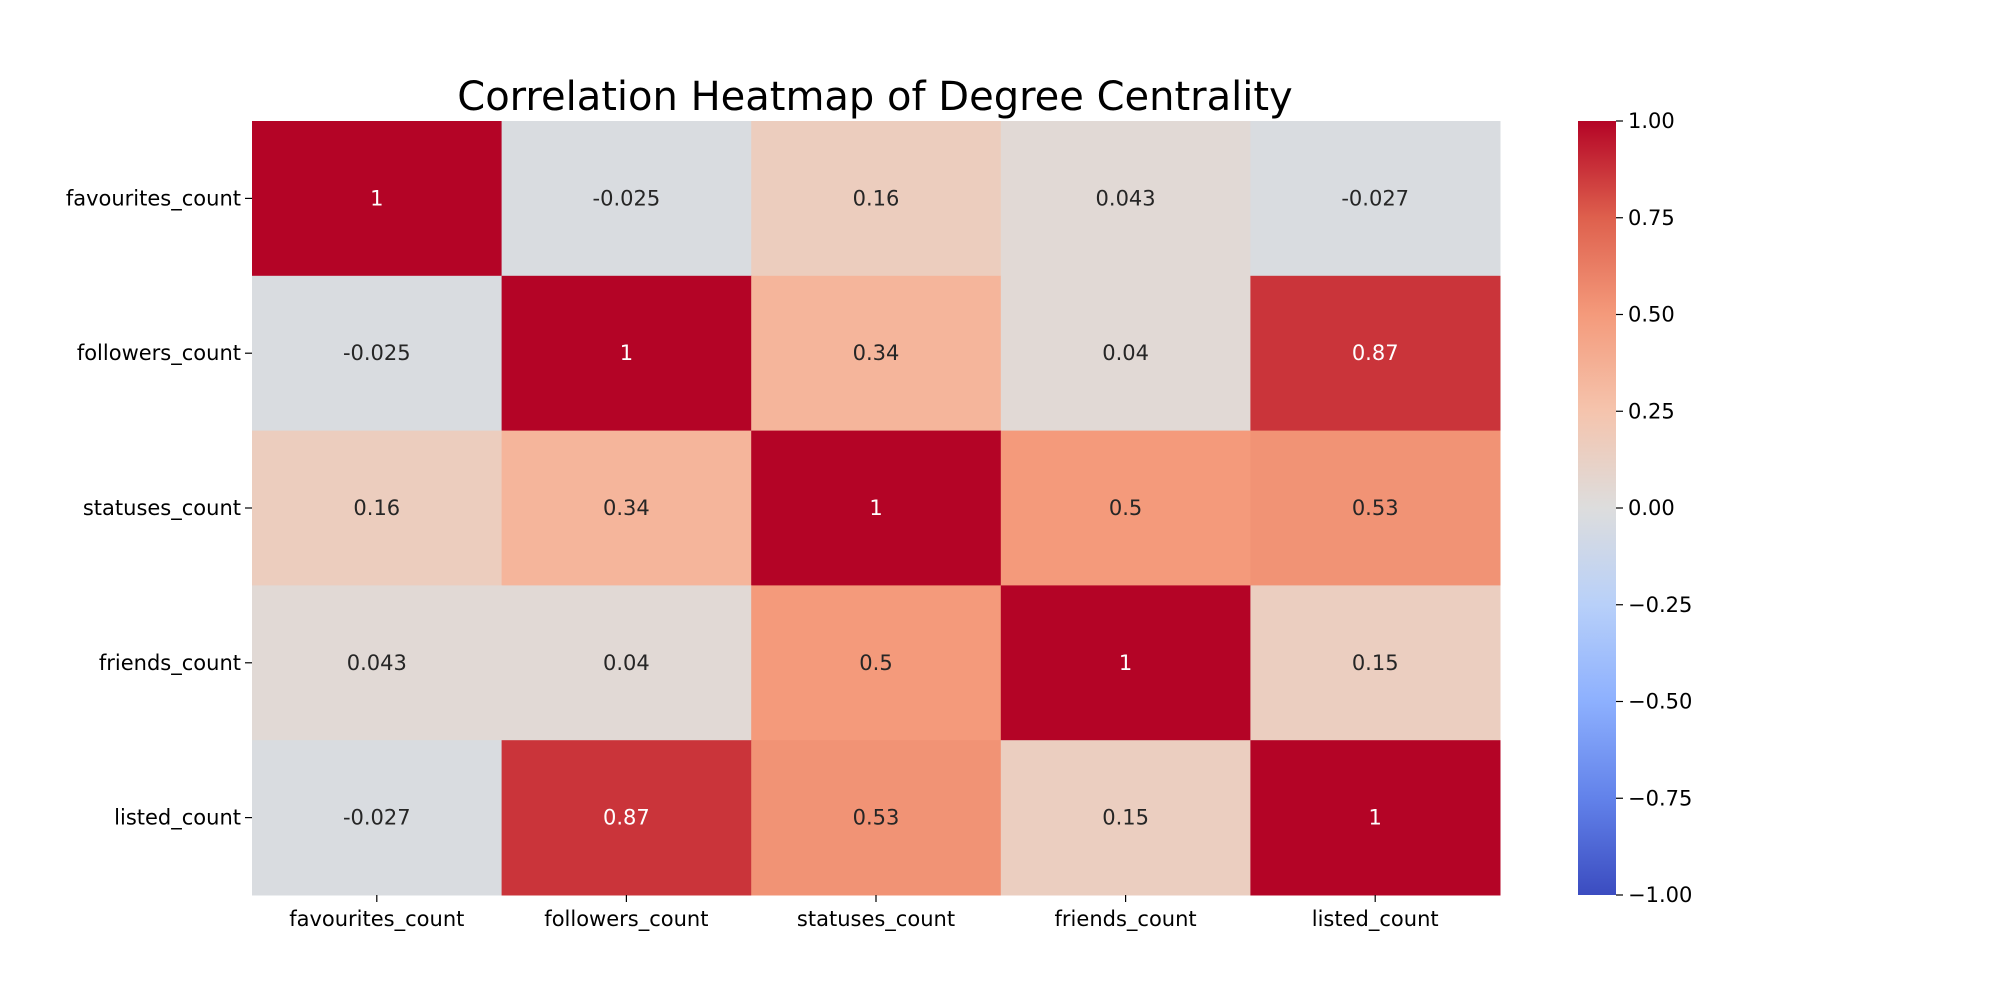 This screenshot has height=1000, width=2000. What do you see at coordinates (153, 198) in the screenshot?
I see `y-tick-label: favourites_count` at bounding box center [153, 198].